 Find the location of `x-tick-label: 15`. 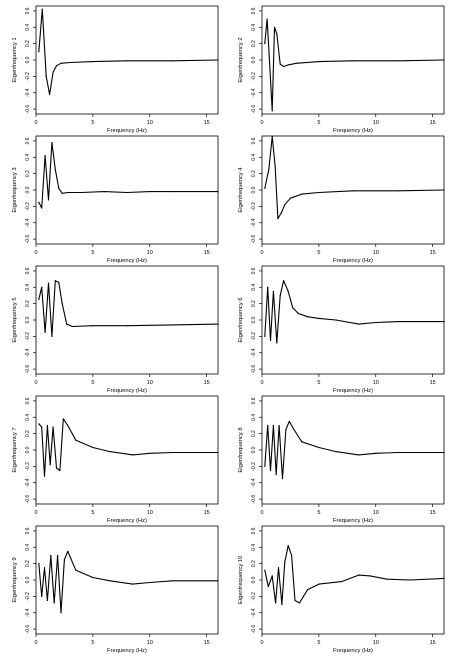

x-tick-label: 15 is located at coordinates (433, 513).